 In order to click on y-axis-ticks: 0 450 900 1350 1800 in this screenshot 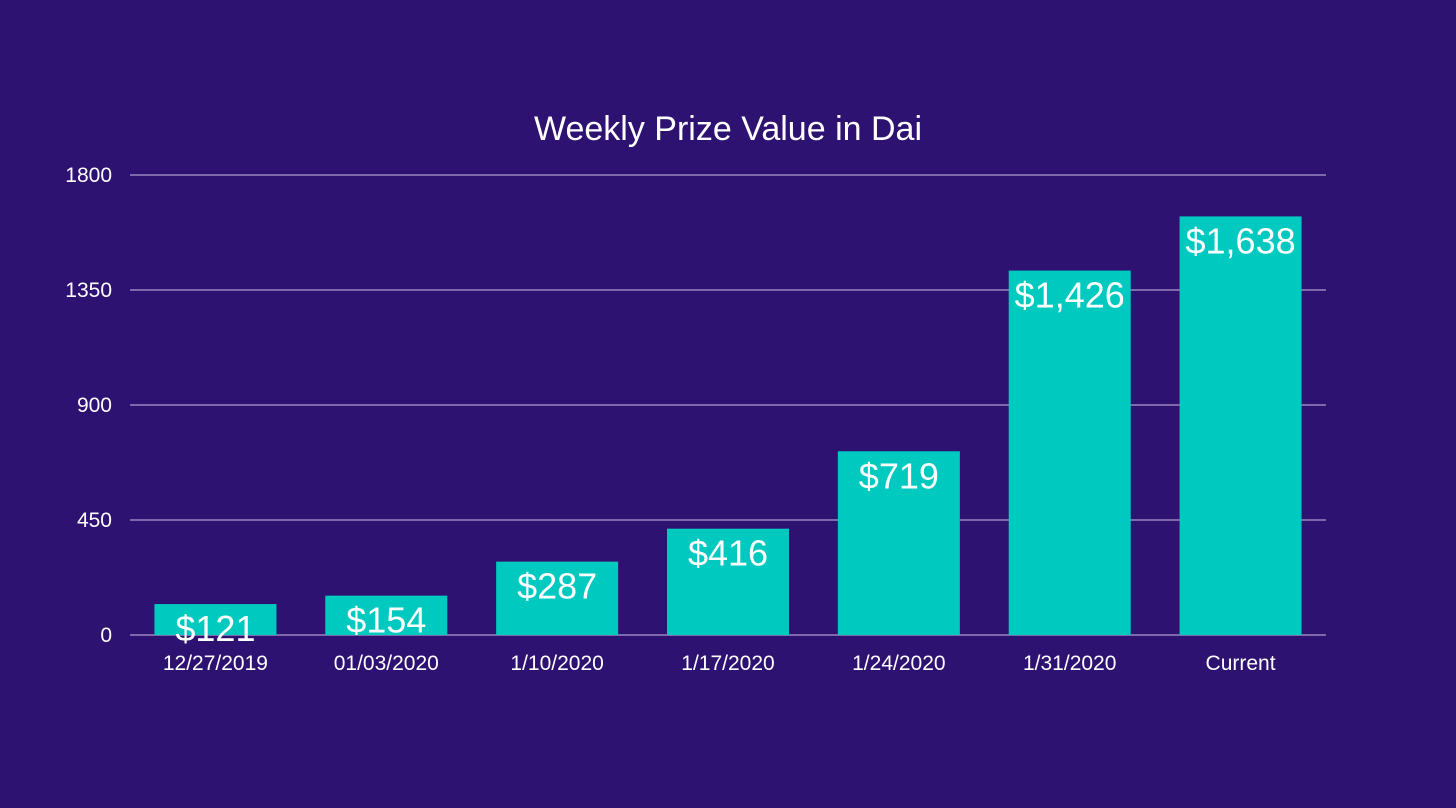, I will do `click(88, 405)`.